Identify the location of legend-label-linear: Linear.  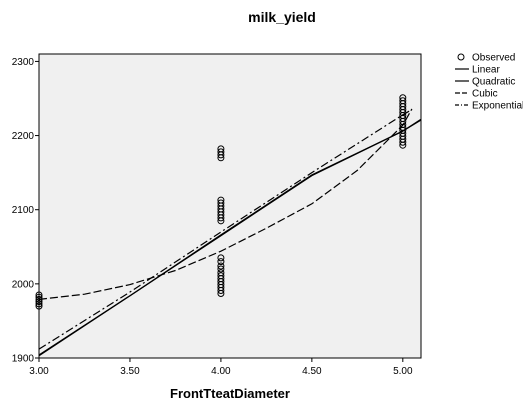
(486, 70).